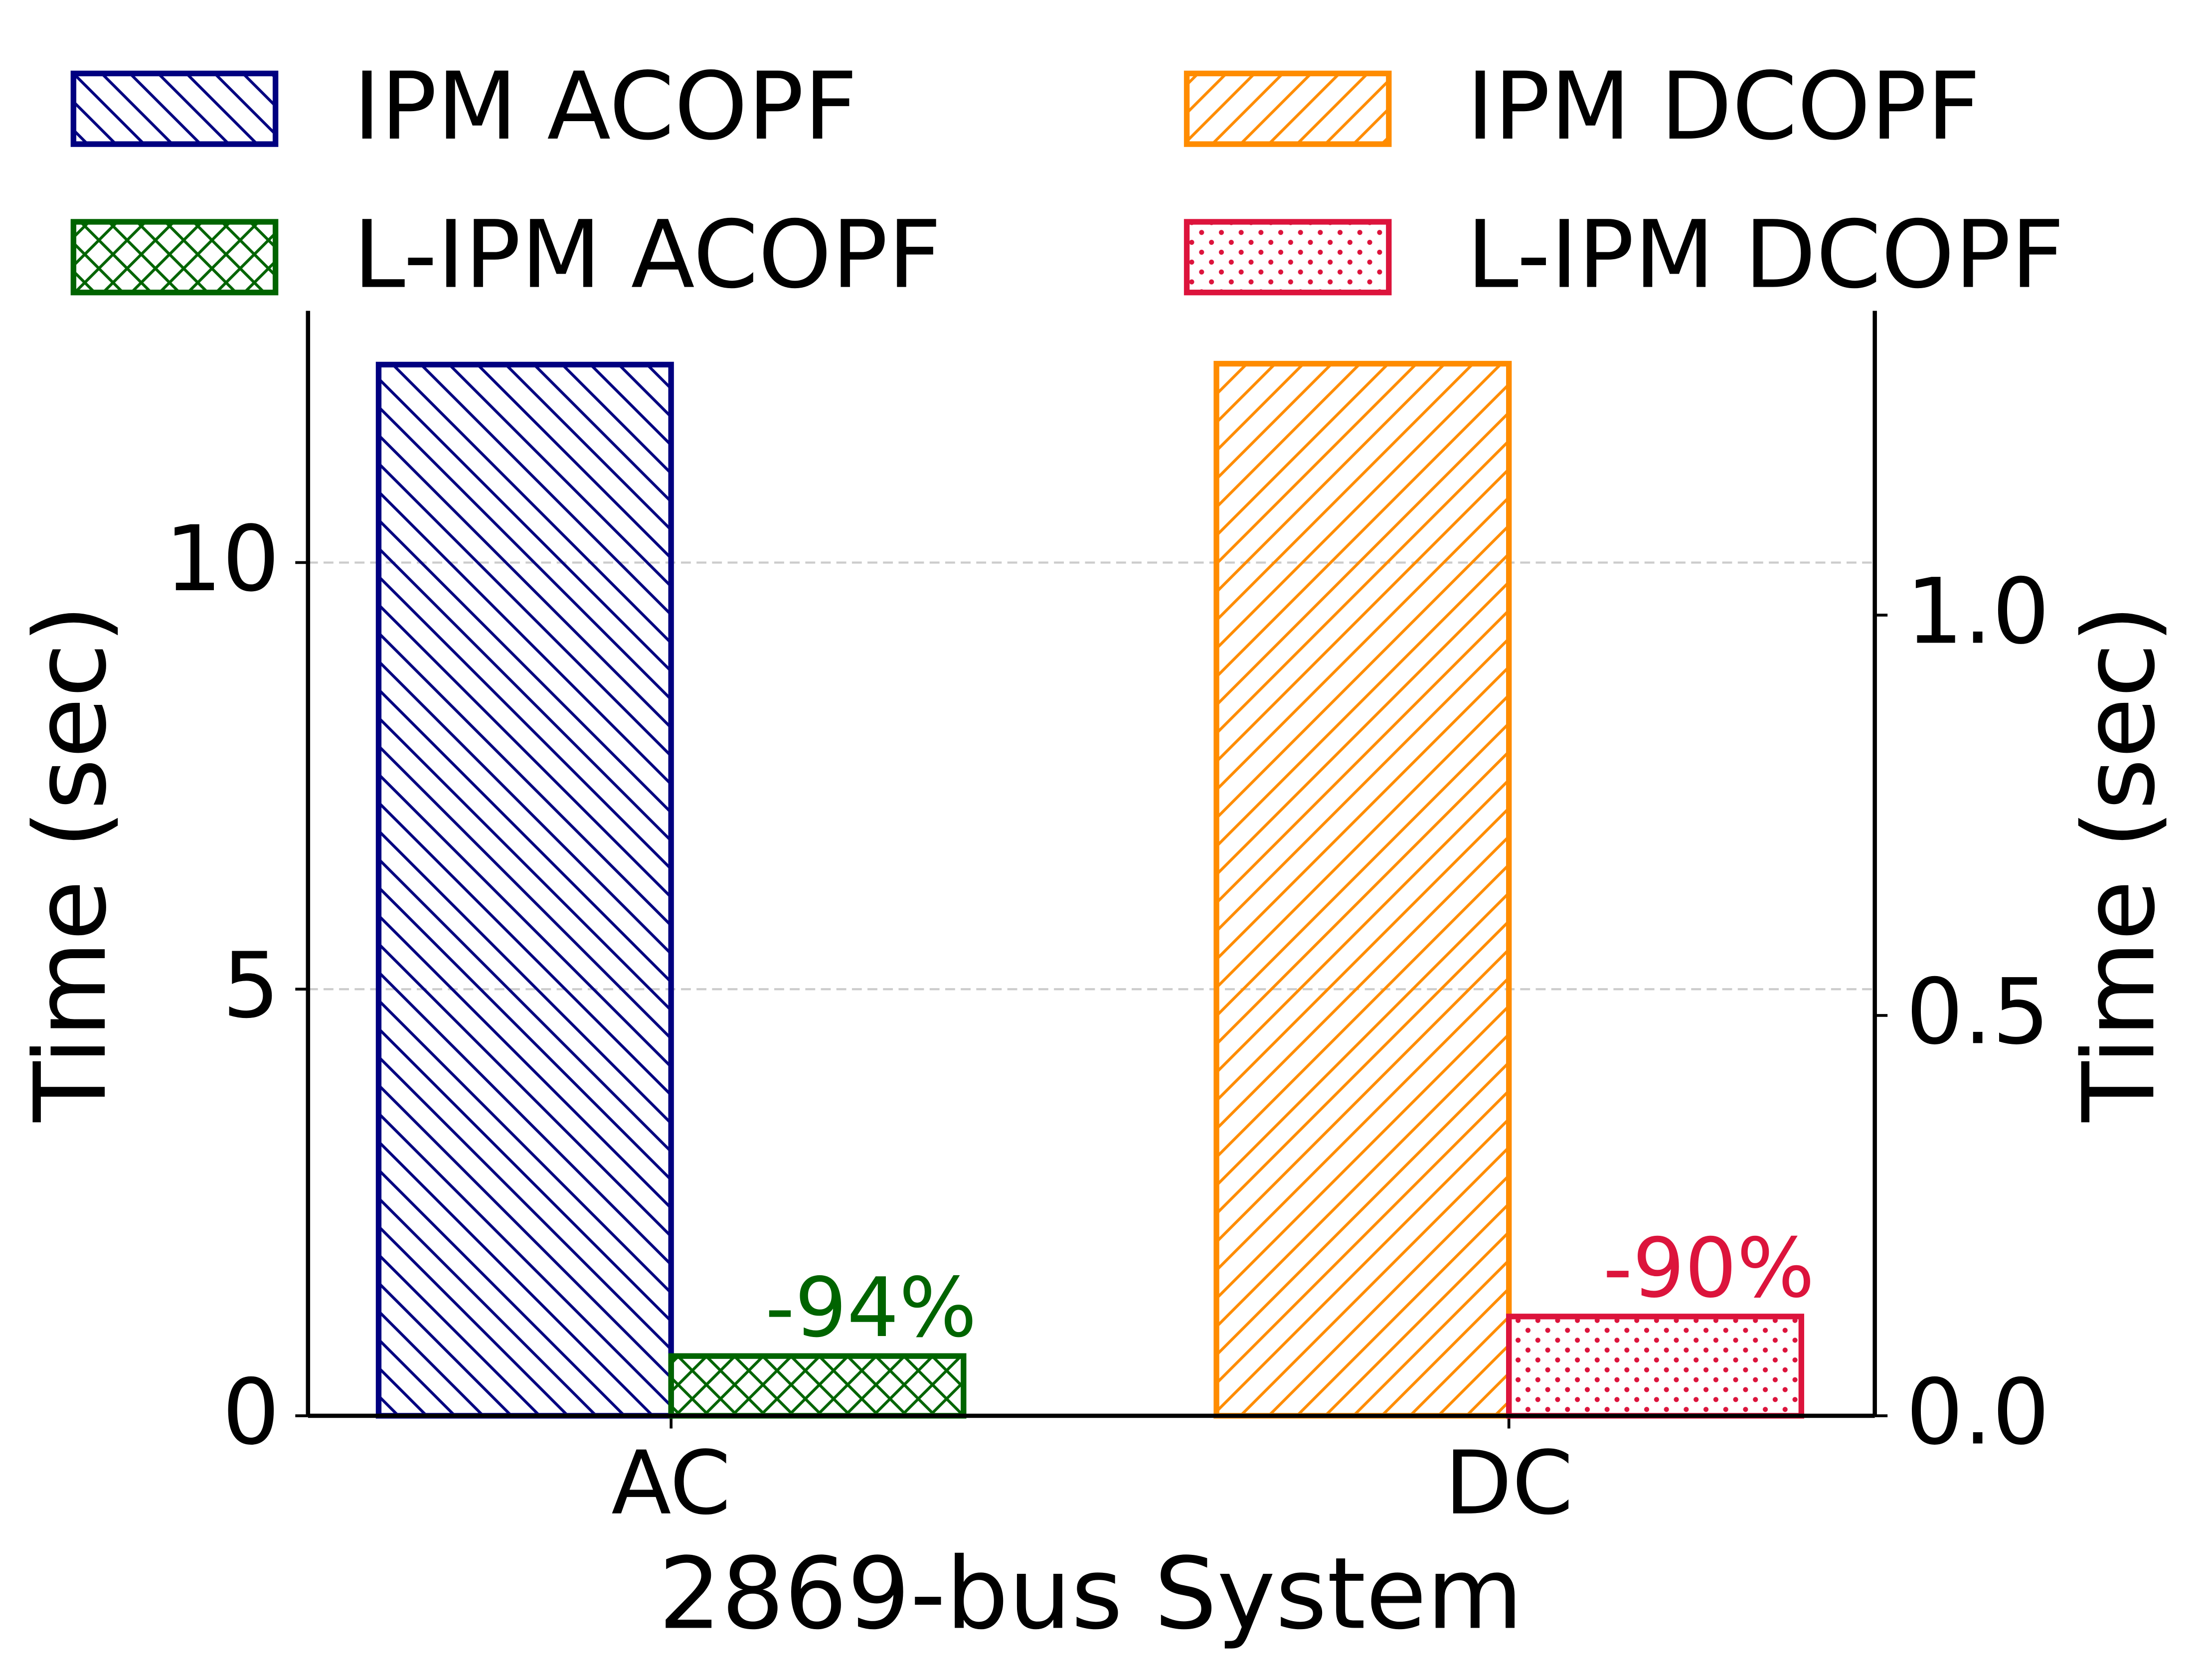 The image size is (2204, 1680). I want to click on y-tick-label: 10, so click(222, 559).